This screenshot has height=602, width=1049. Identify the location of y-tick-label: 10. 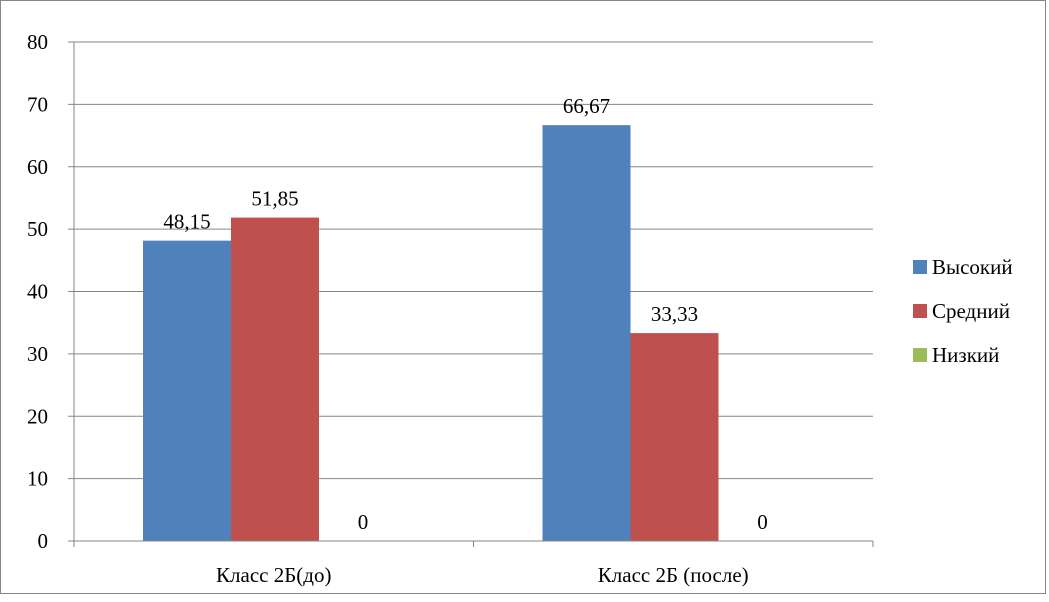
(37, 479).